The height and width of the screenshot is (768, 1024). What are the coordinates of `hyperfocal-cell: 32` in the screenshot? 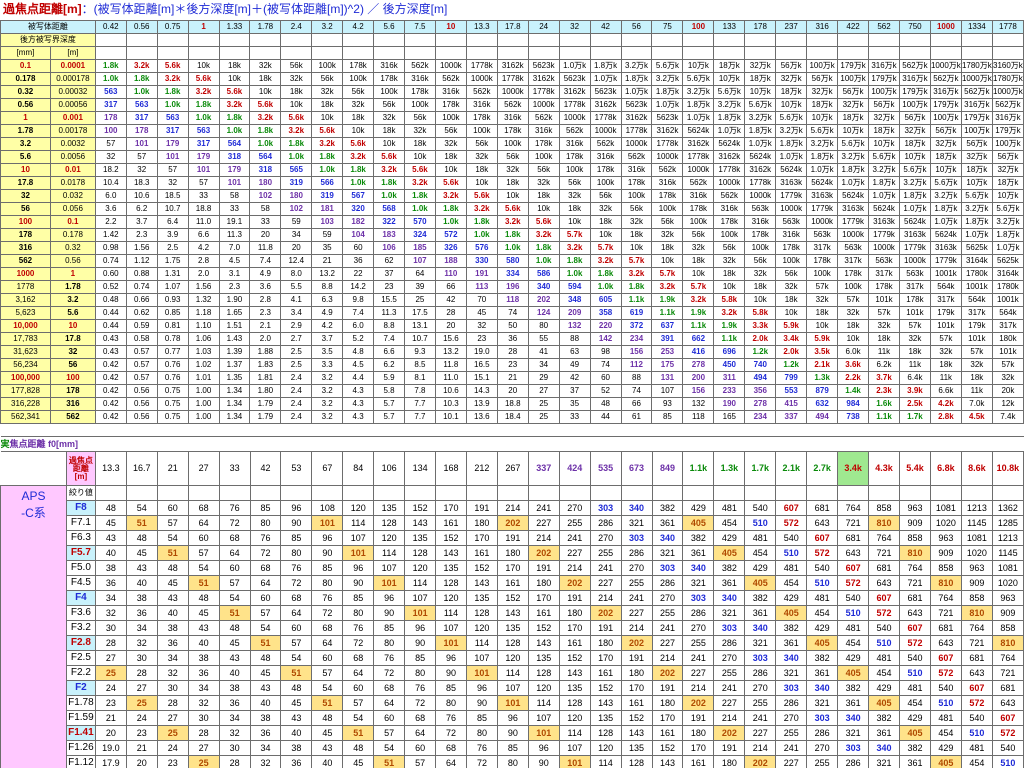 It's located at (172, 183).